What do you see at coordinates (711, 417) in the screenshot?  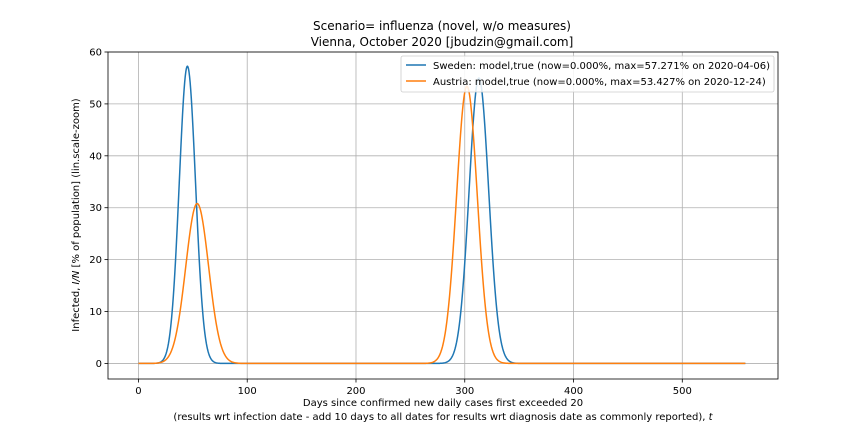 I see `x-axis-variable: t` at bounding box center [711, 417].